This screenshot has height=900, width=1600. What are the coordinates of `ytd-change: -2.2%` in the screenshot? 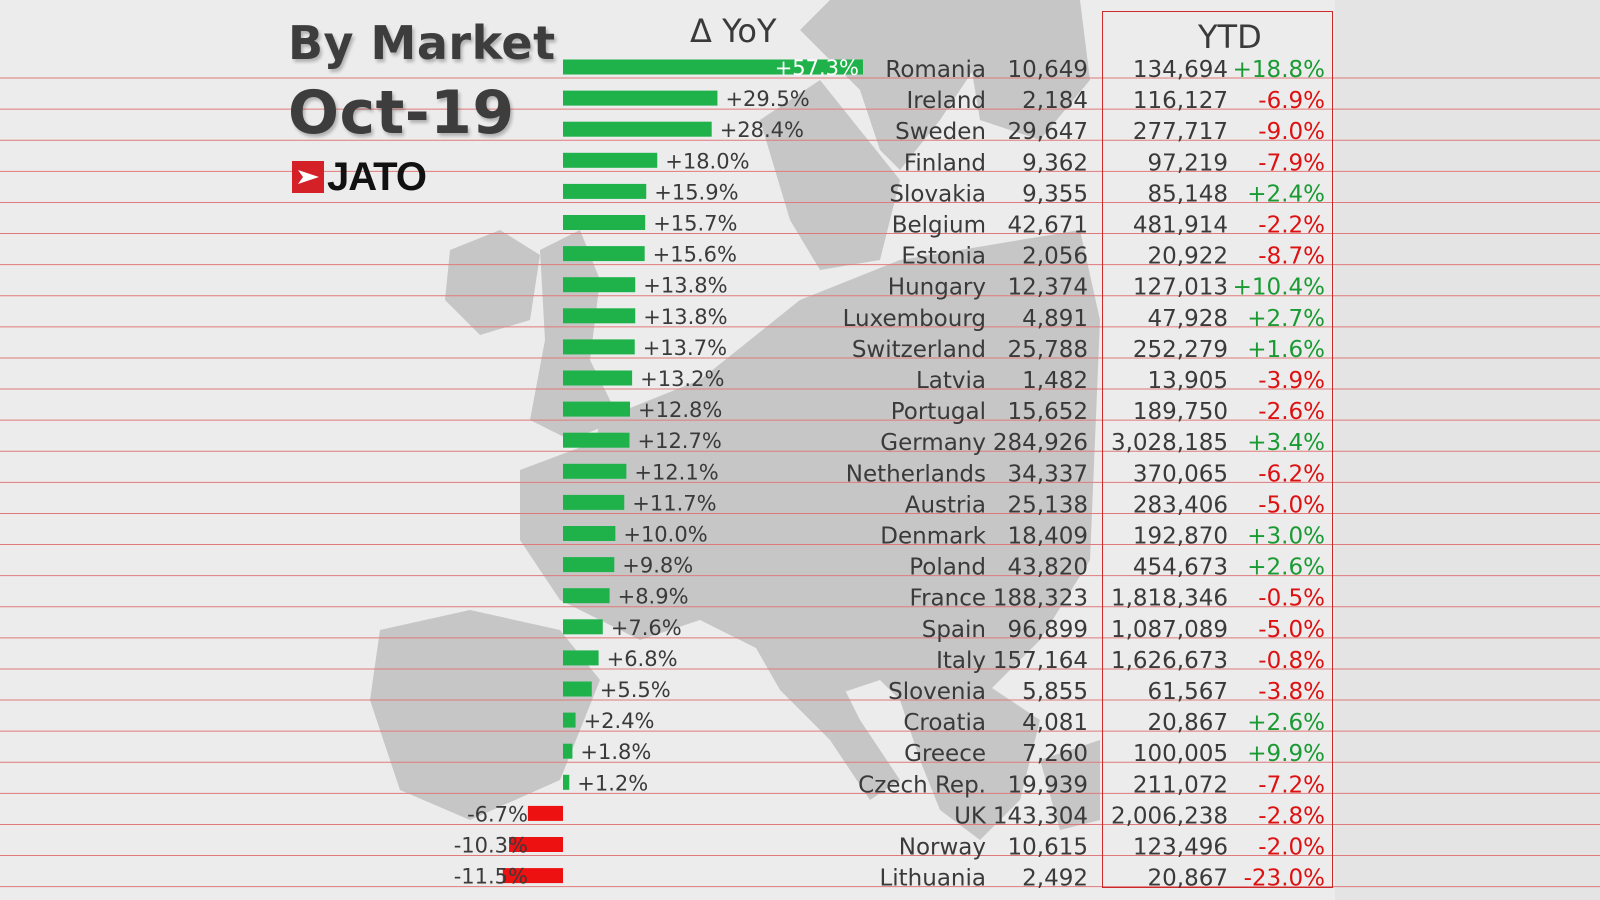 It's located at (1291, 226).